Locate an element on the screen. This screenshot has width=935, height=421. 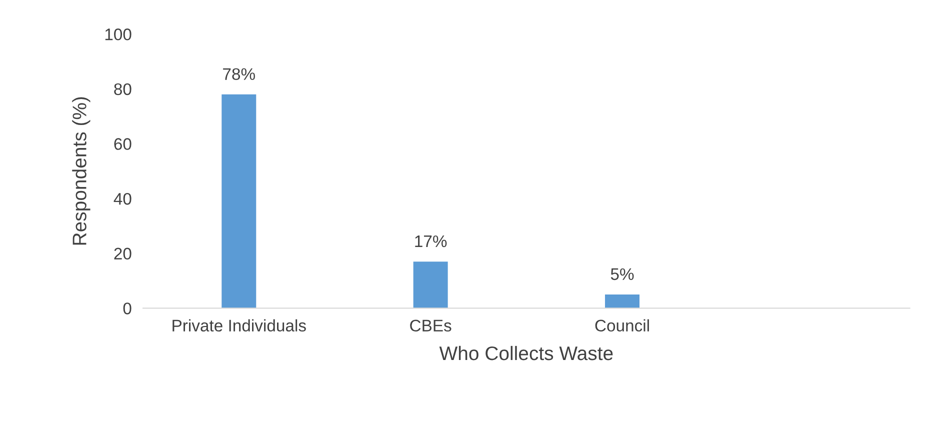
data-label: 78% is located at coordinates (239, 74).